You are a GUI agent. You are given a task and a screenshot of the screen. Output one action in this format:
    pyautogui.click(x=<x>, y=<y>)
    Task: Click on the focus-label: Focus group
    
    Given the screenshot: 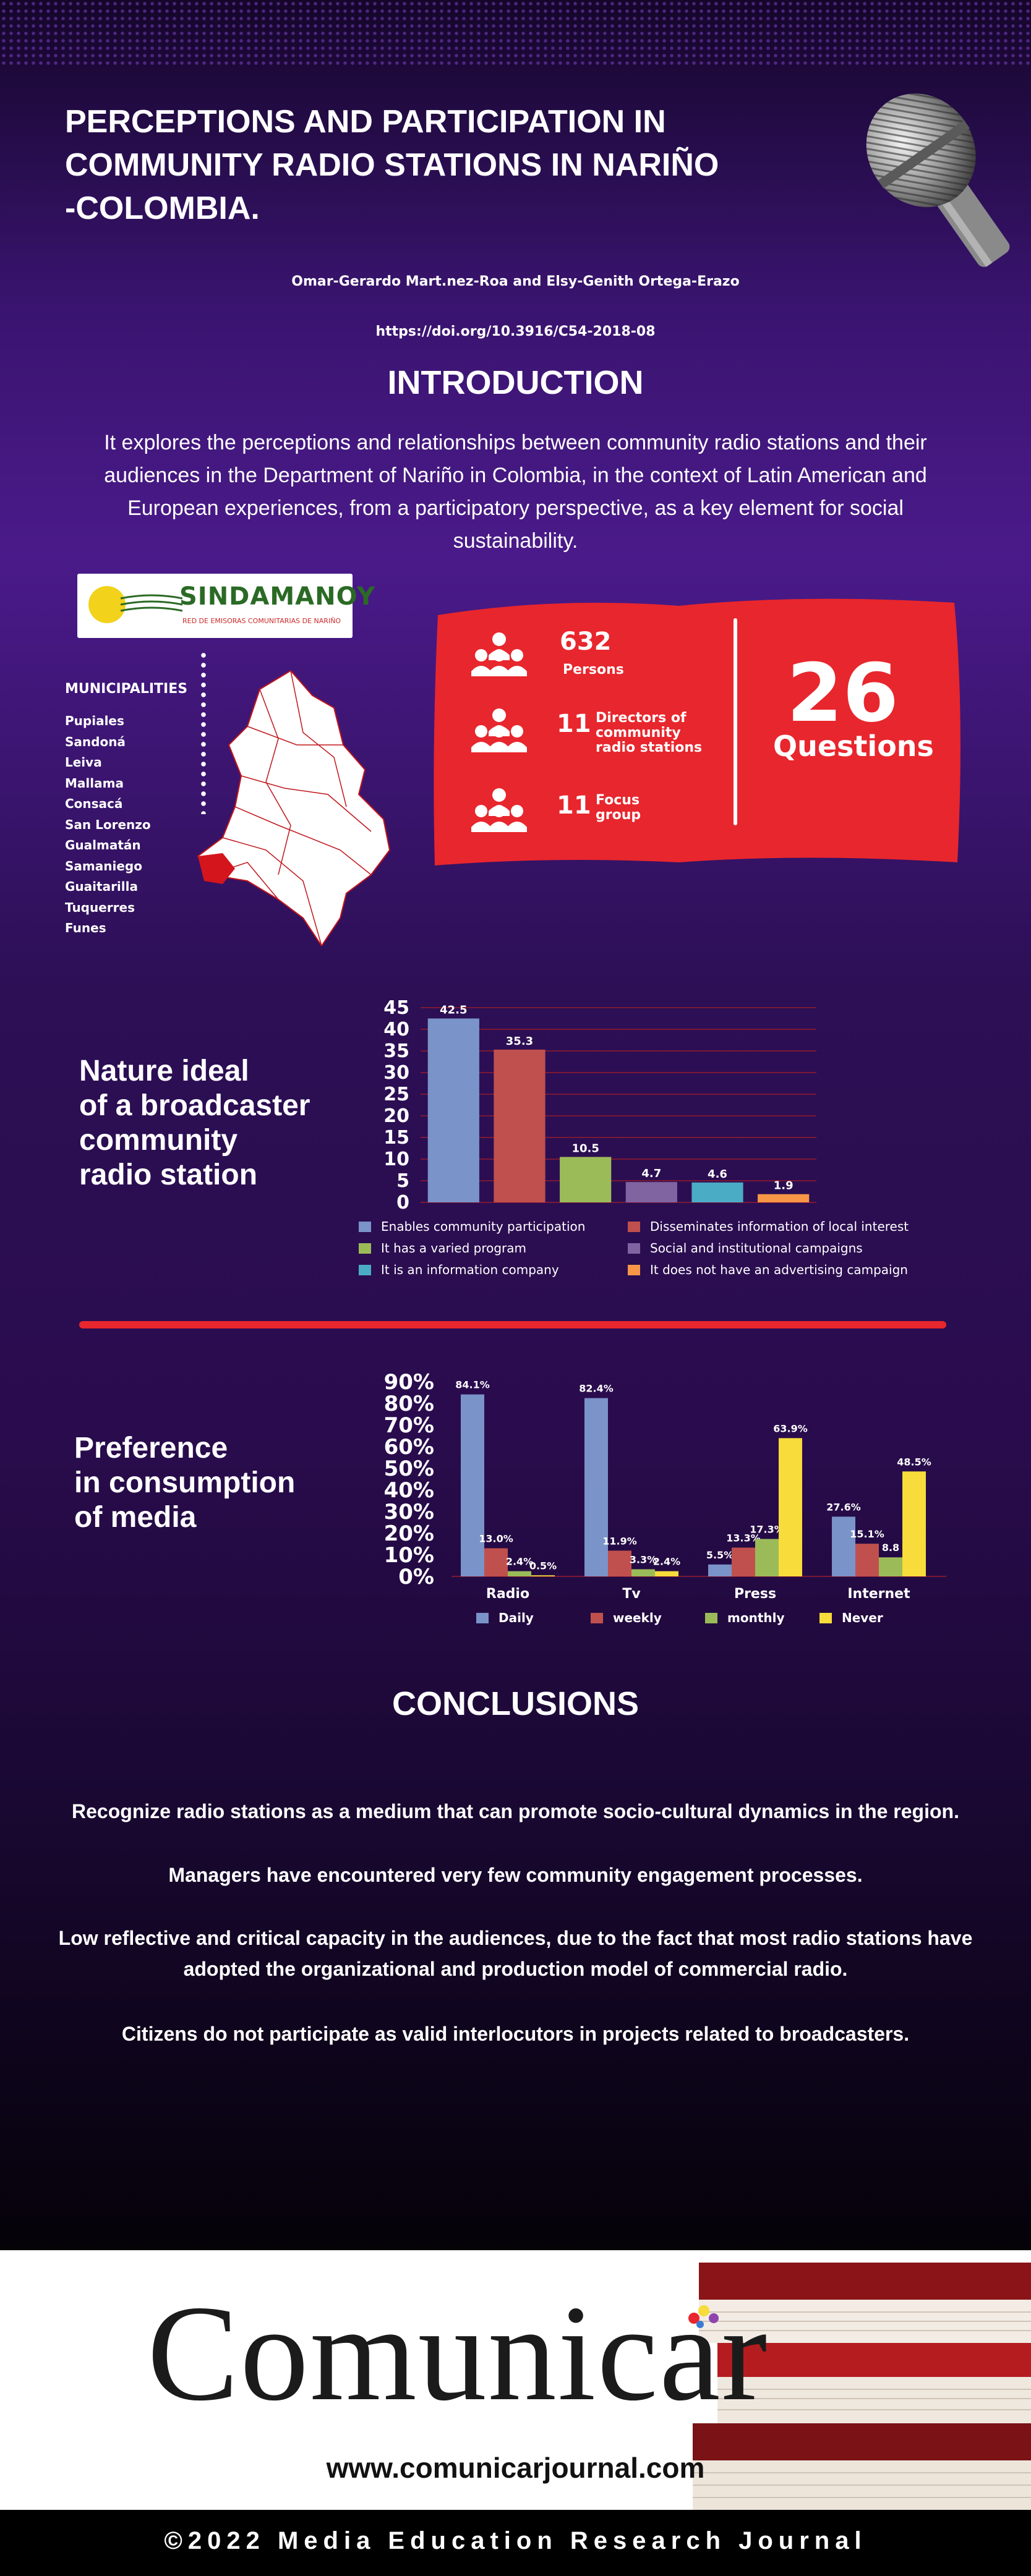 What is the action you would take?
    pyautogui.click(x=619, y=808)
    